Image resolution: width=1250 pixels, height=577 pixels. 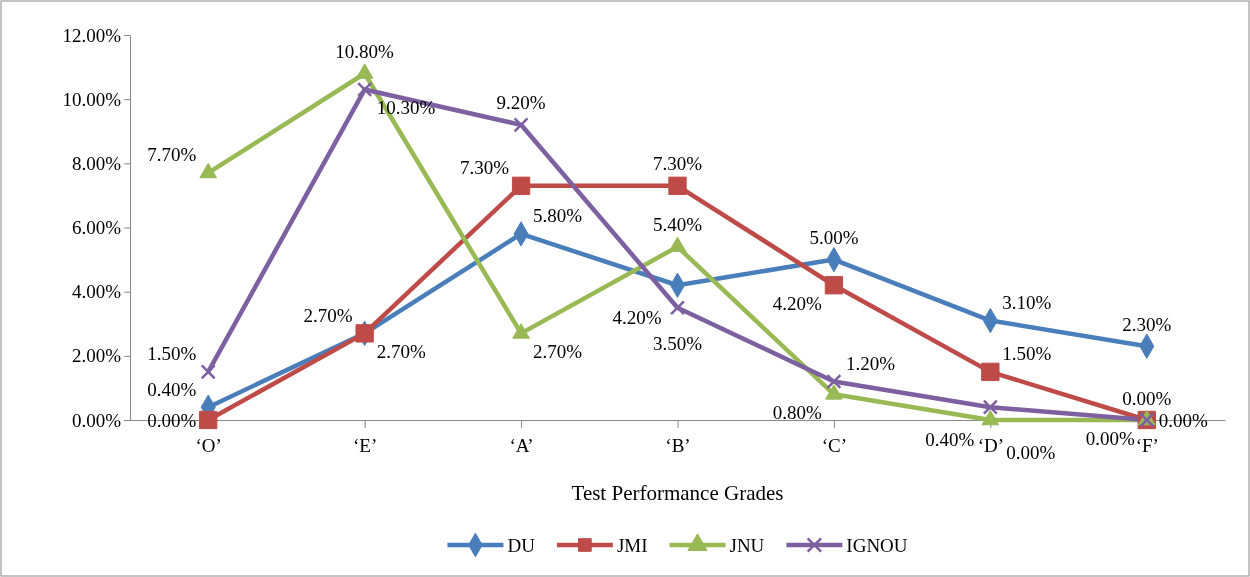 I want to click on data-label: 3.50%, so click(x=677, y=344).